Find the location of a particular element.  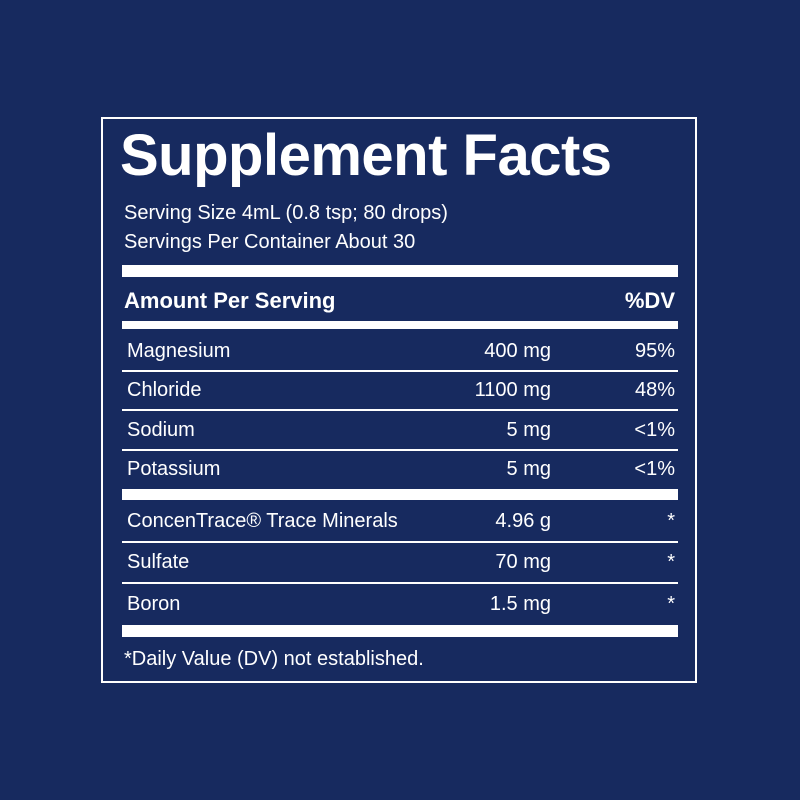

title: Supplement Facts is located at coordinates (366, 155).